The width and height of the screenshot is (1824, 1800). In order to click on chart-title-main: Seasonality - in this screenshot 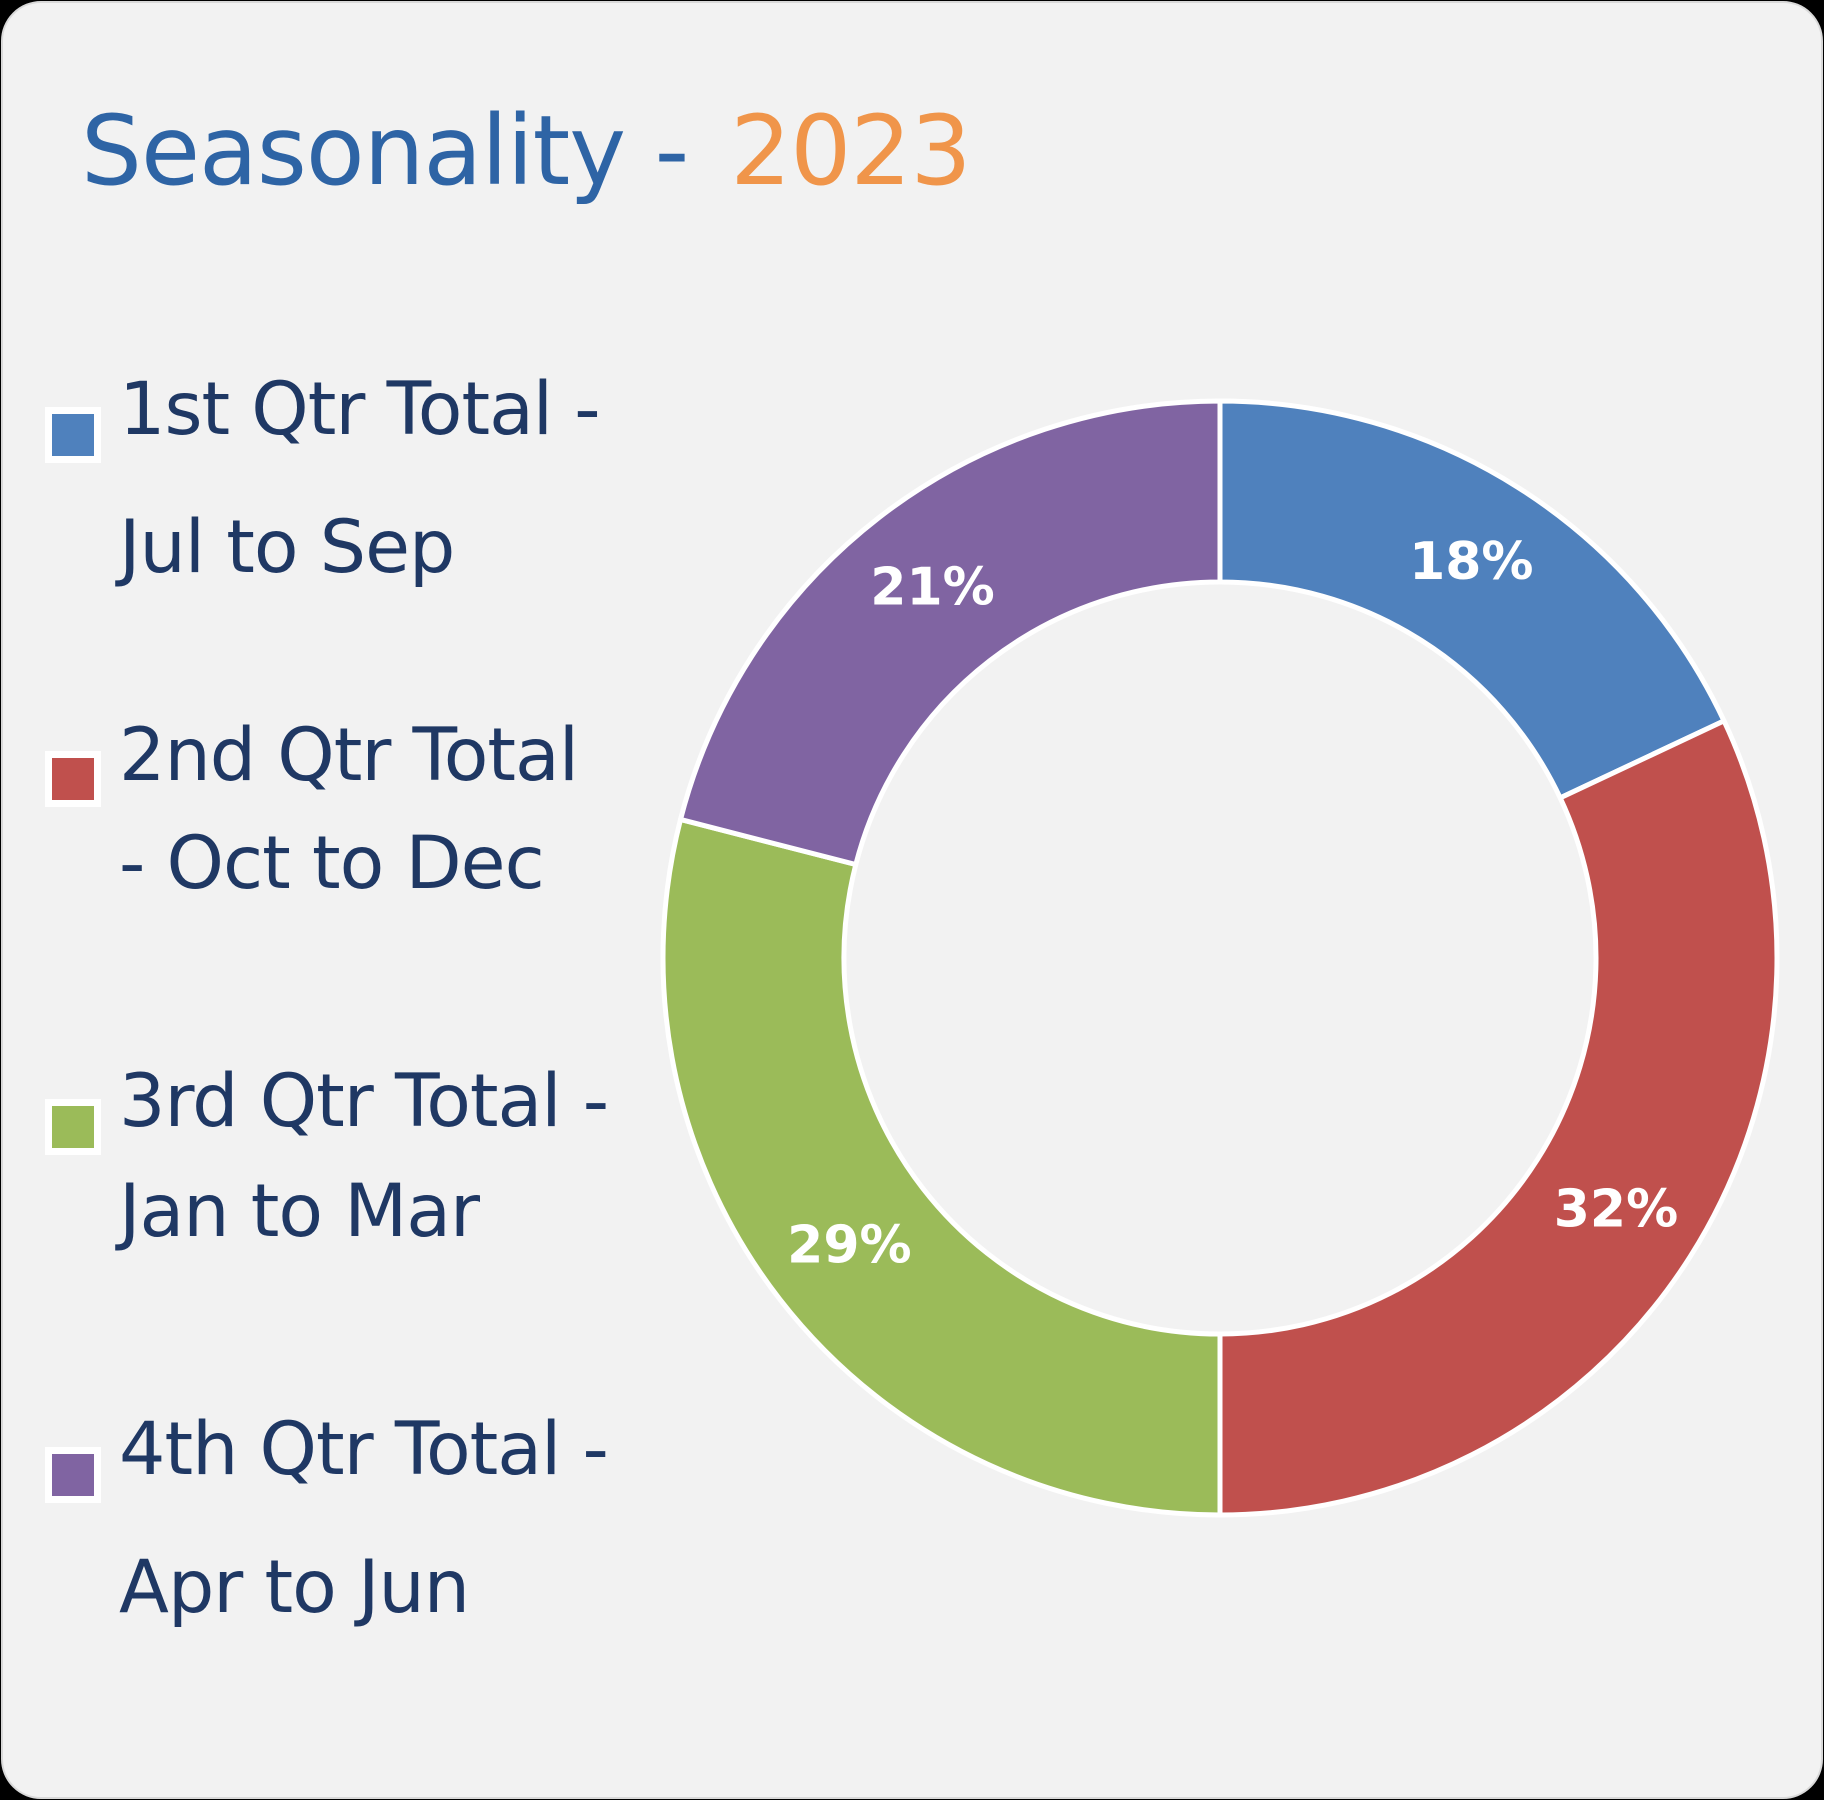, I will do `click(385, 151)`.